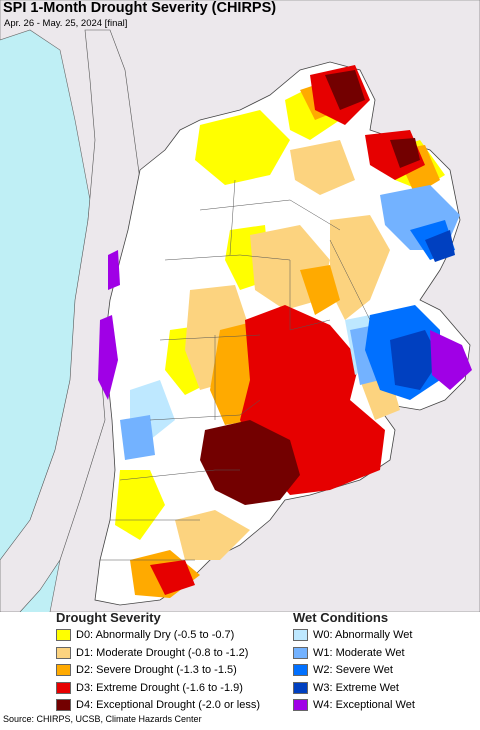  I want to click on wet-legend-item: W0: Abnormally Wet, so click(352, 635).